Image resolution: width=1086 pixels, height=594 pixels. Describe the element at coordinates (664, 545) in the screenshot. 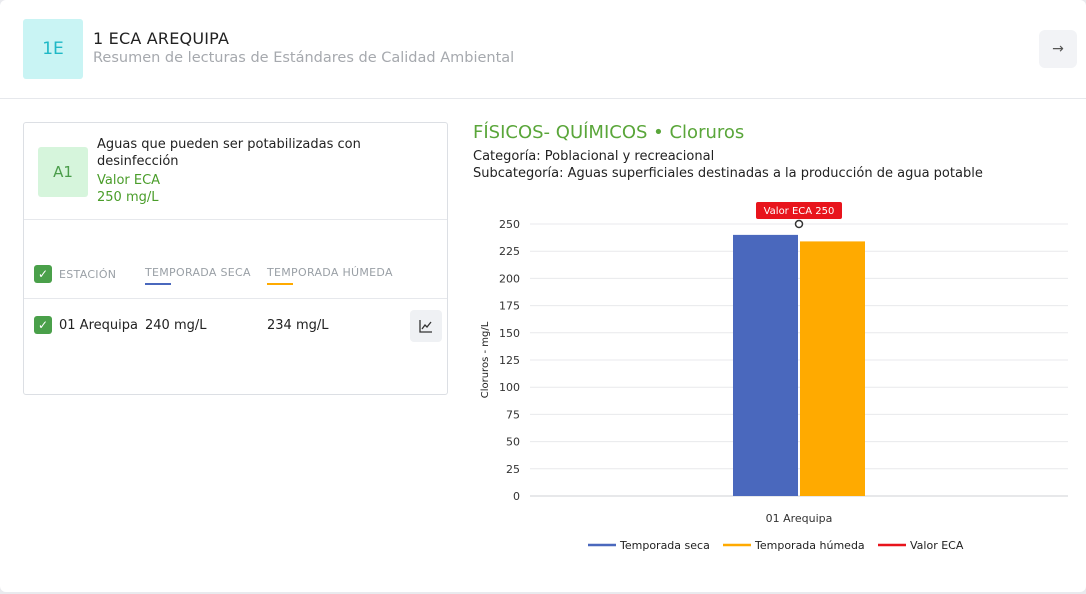

I see `legend-label: Temporada seca` at that location.